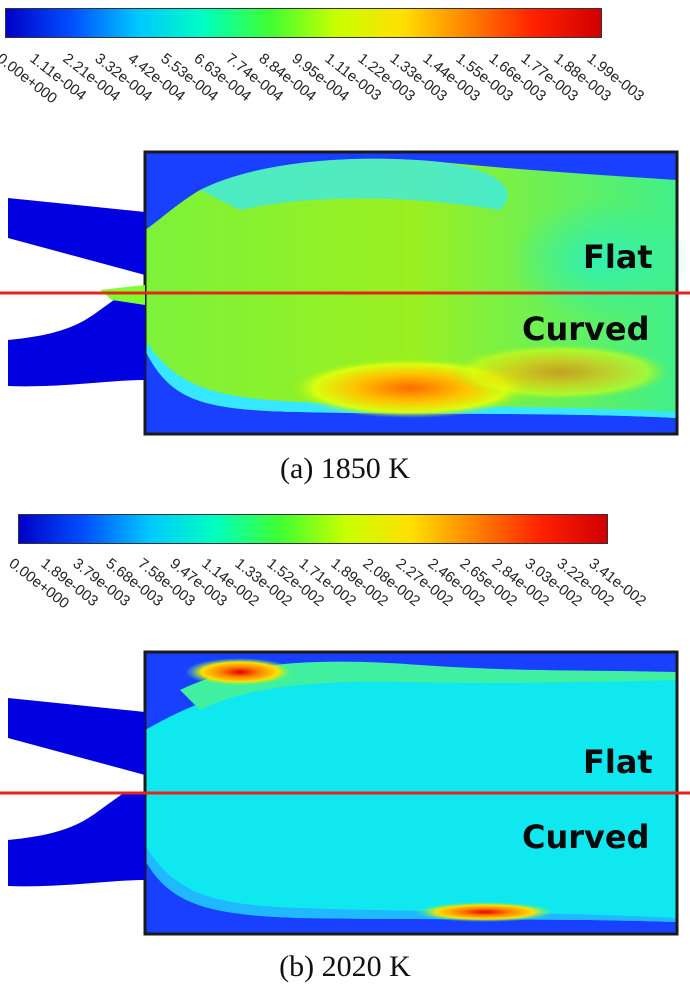 This screenshot has height=997, width=690. I want to click on label-flat-a: Flat, so click(618, 257).